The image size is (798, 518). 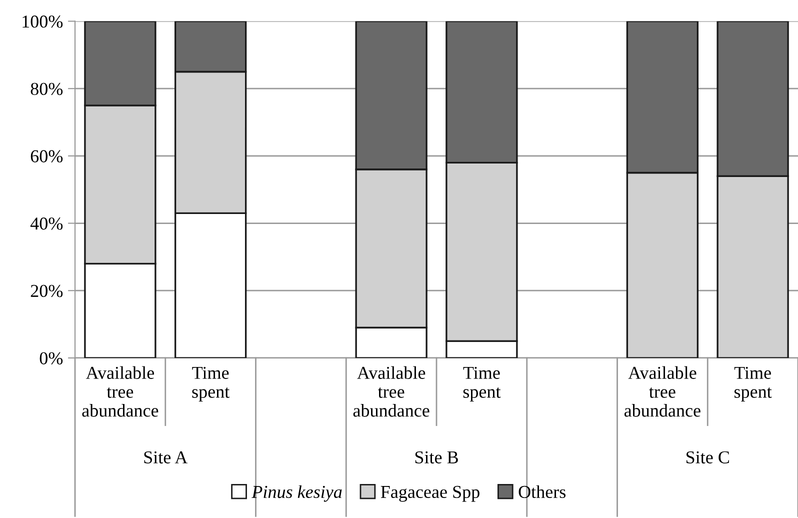 What do you see at coordinates (297, 493) in the screenshot?
I see `legend-label: Pinus kesiya` at bounding box center [297, 493].